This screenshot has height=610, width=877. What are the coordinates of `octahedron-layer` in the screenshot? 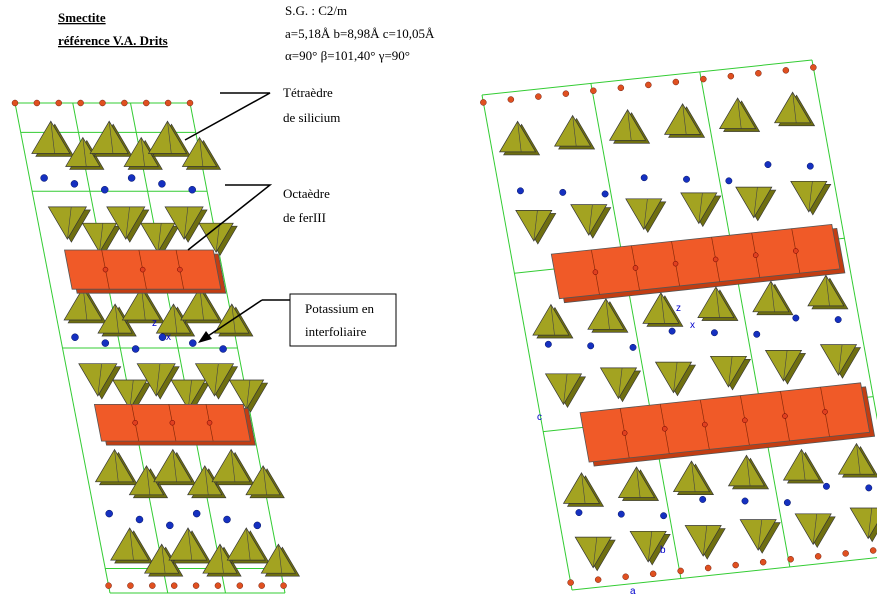 It's located at (695, 261).